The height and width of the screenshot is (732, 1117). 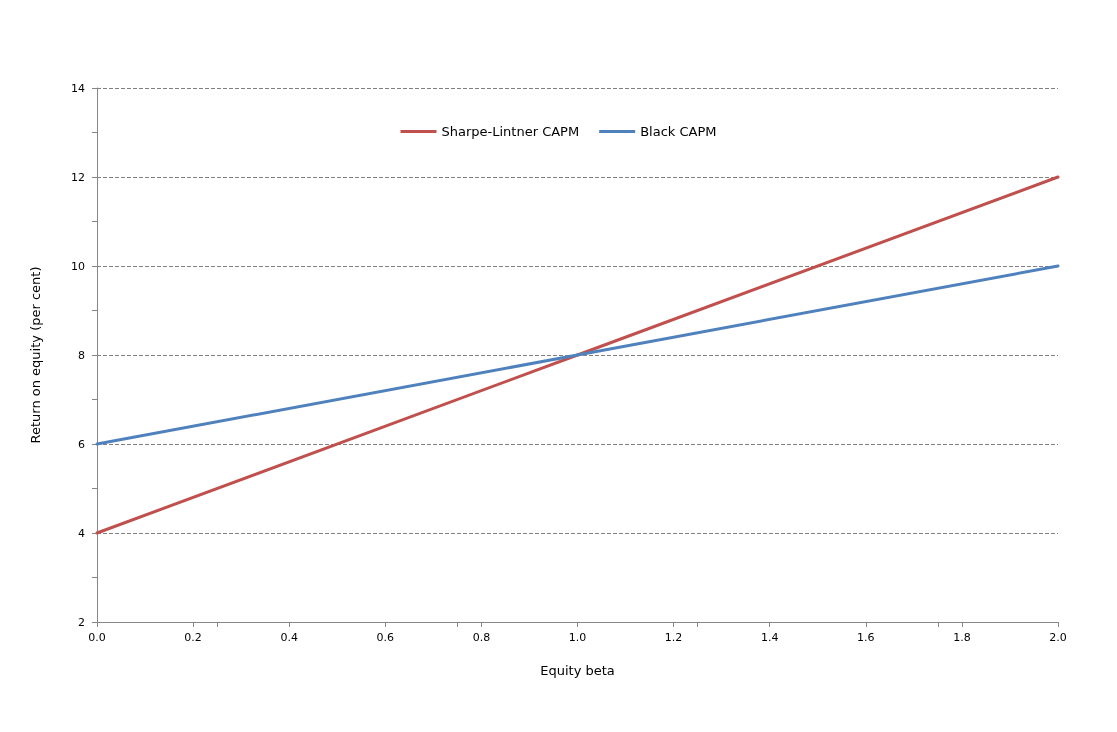 I want to click on y-tick-label: 4, so click(x=81, y=533).